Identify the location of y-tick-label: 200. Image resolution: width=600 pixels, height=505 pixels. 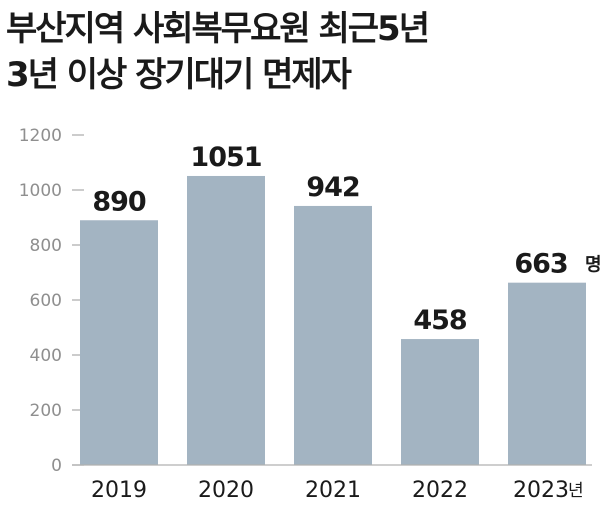
(46, 411).